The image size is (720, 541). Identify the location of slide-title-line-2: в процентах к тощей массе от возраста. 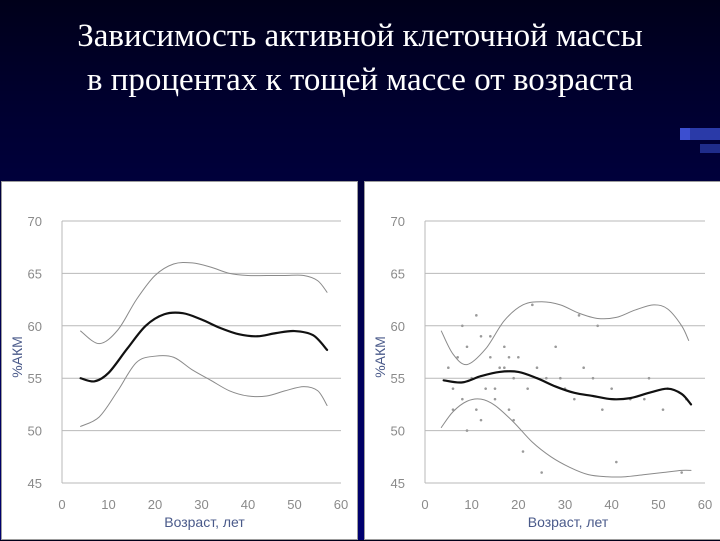
(360, 80).